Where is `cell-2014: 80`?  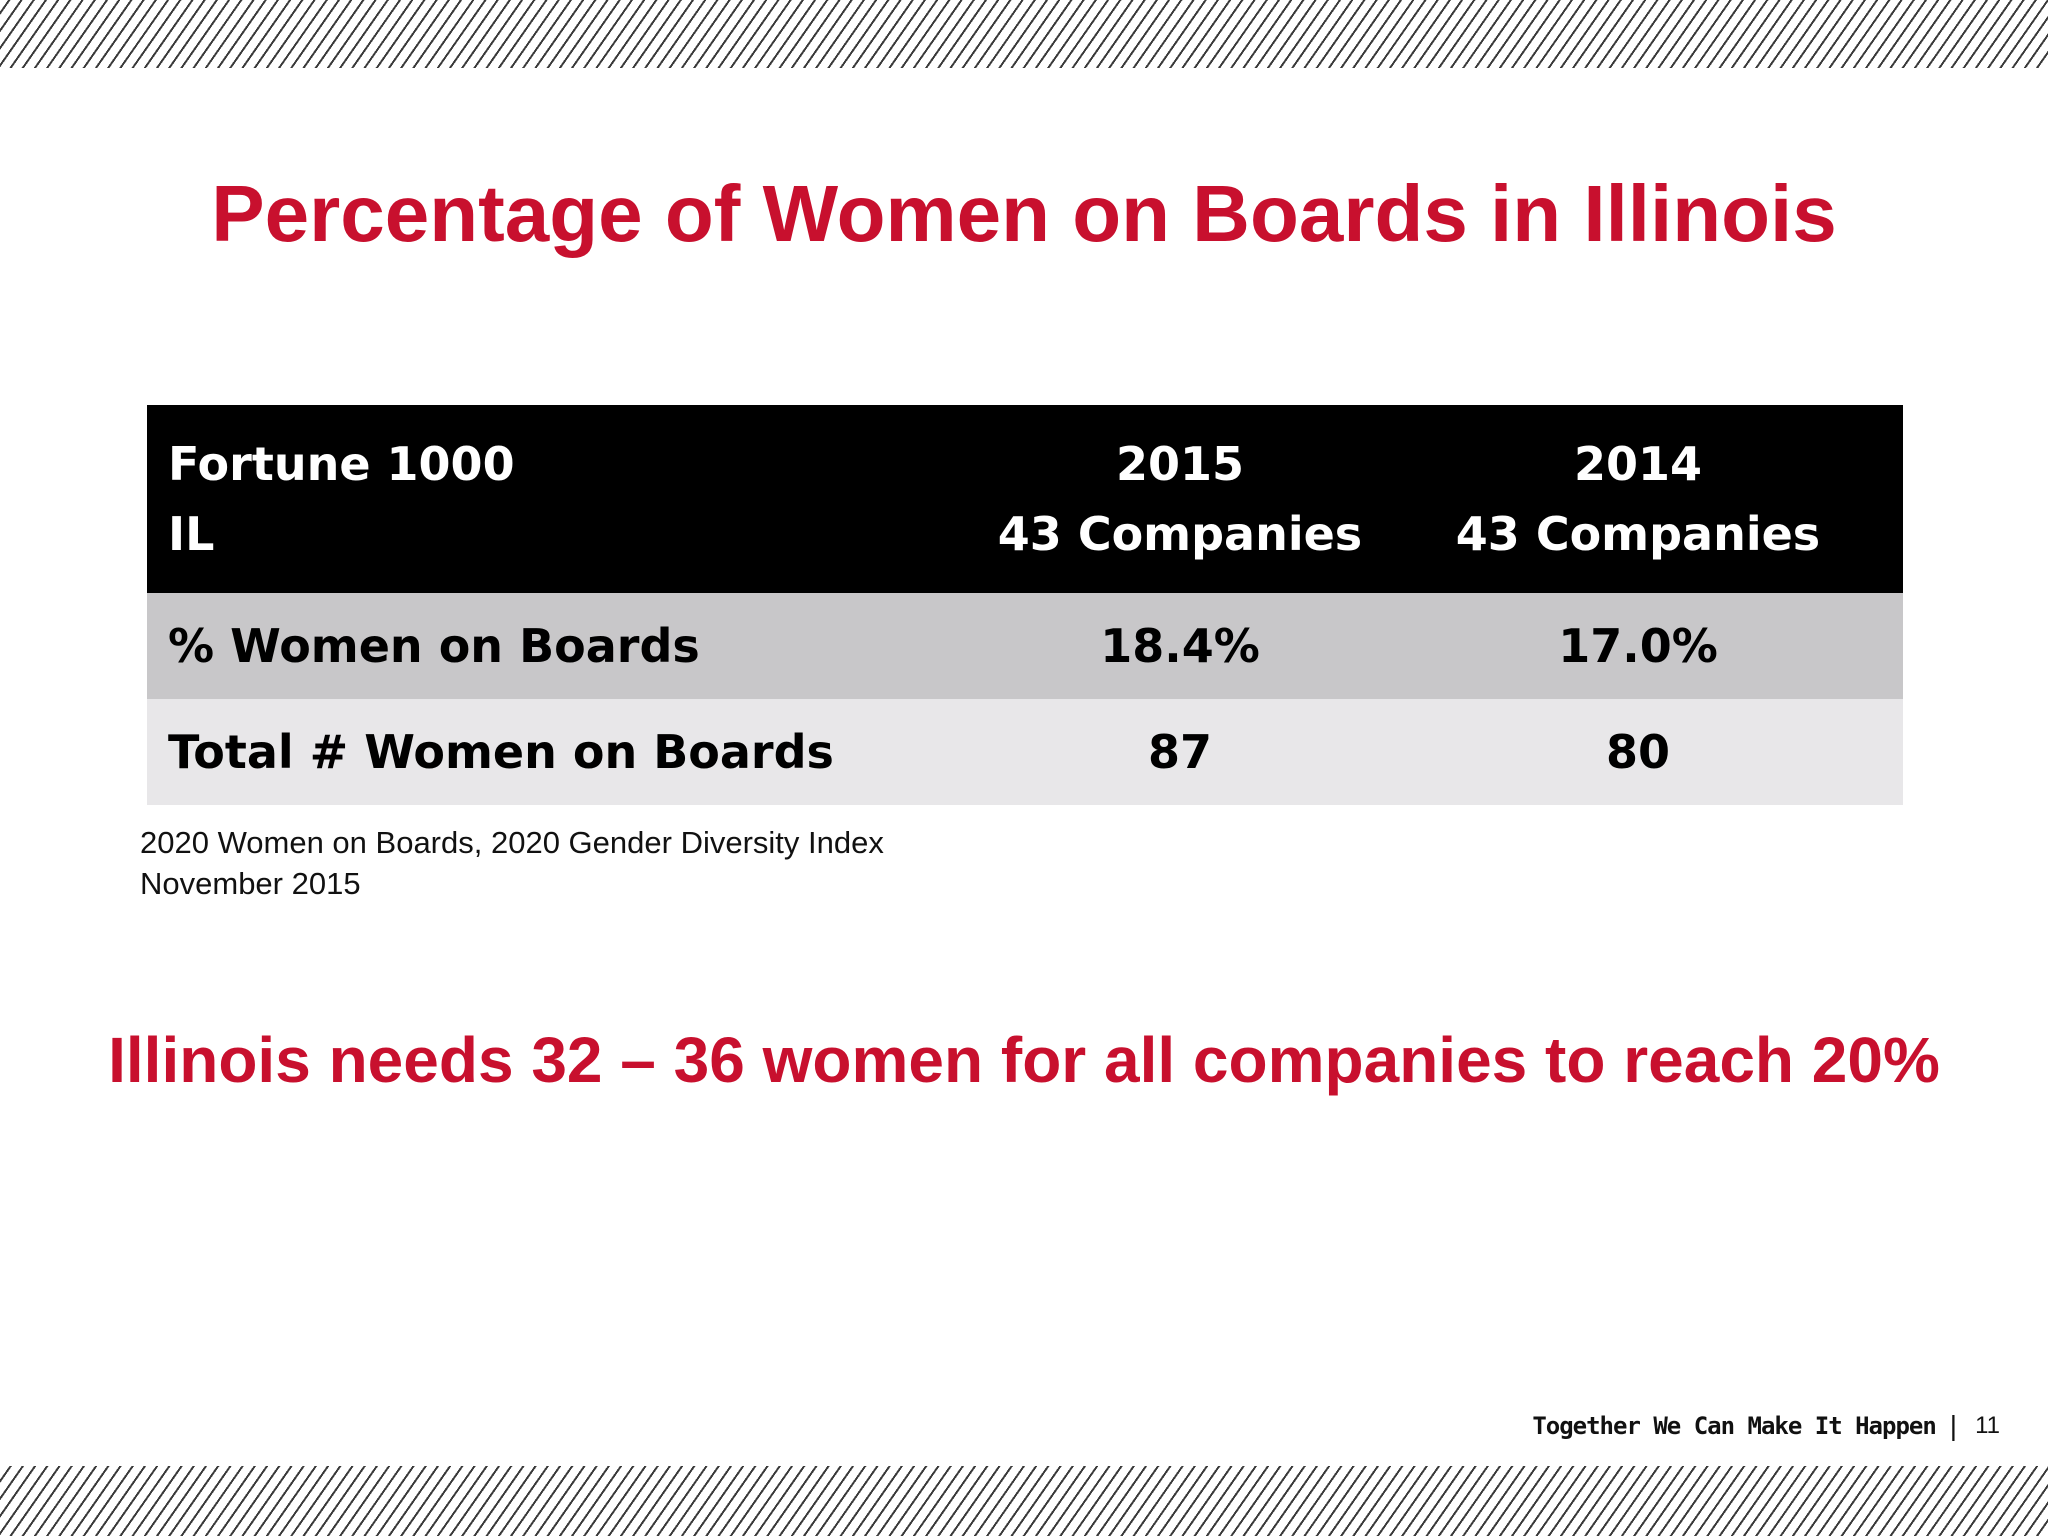
cell-2014: 80 is located at coordinates (1637, 752).